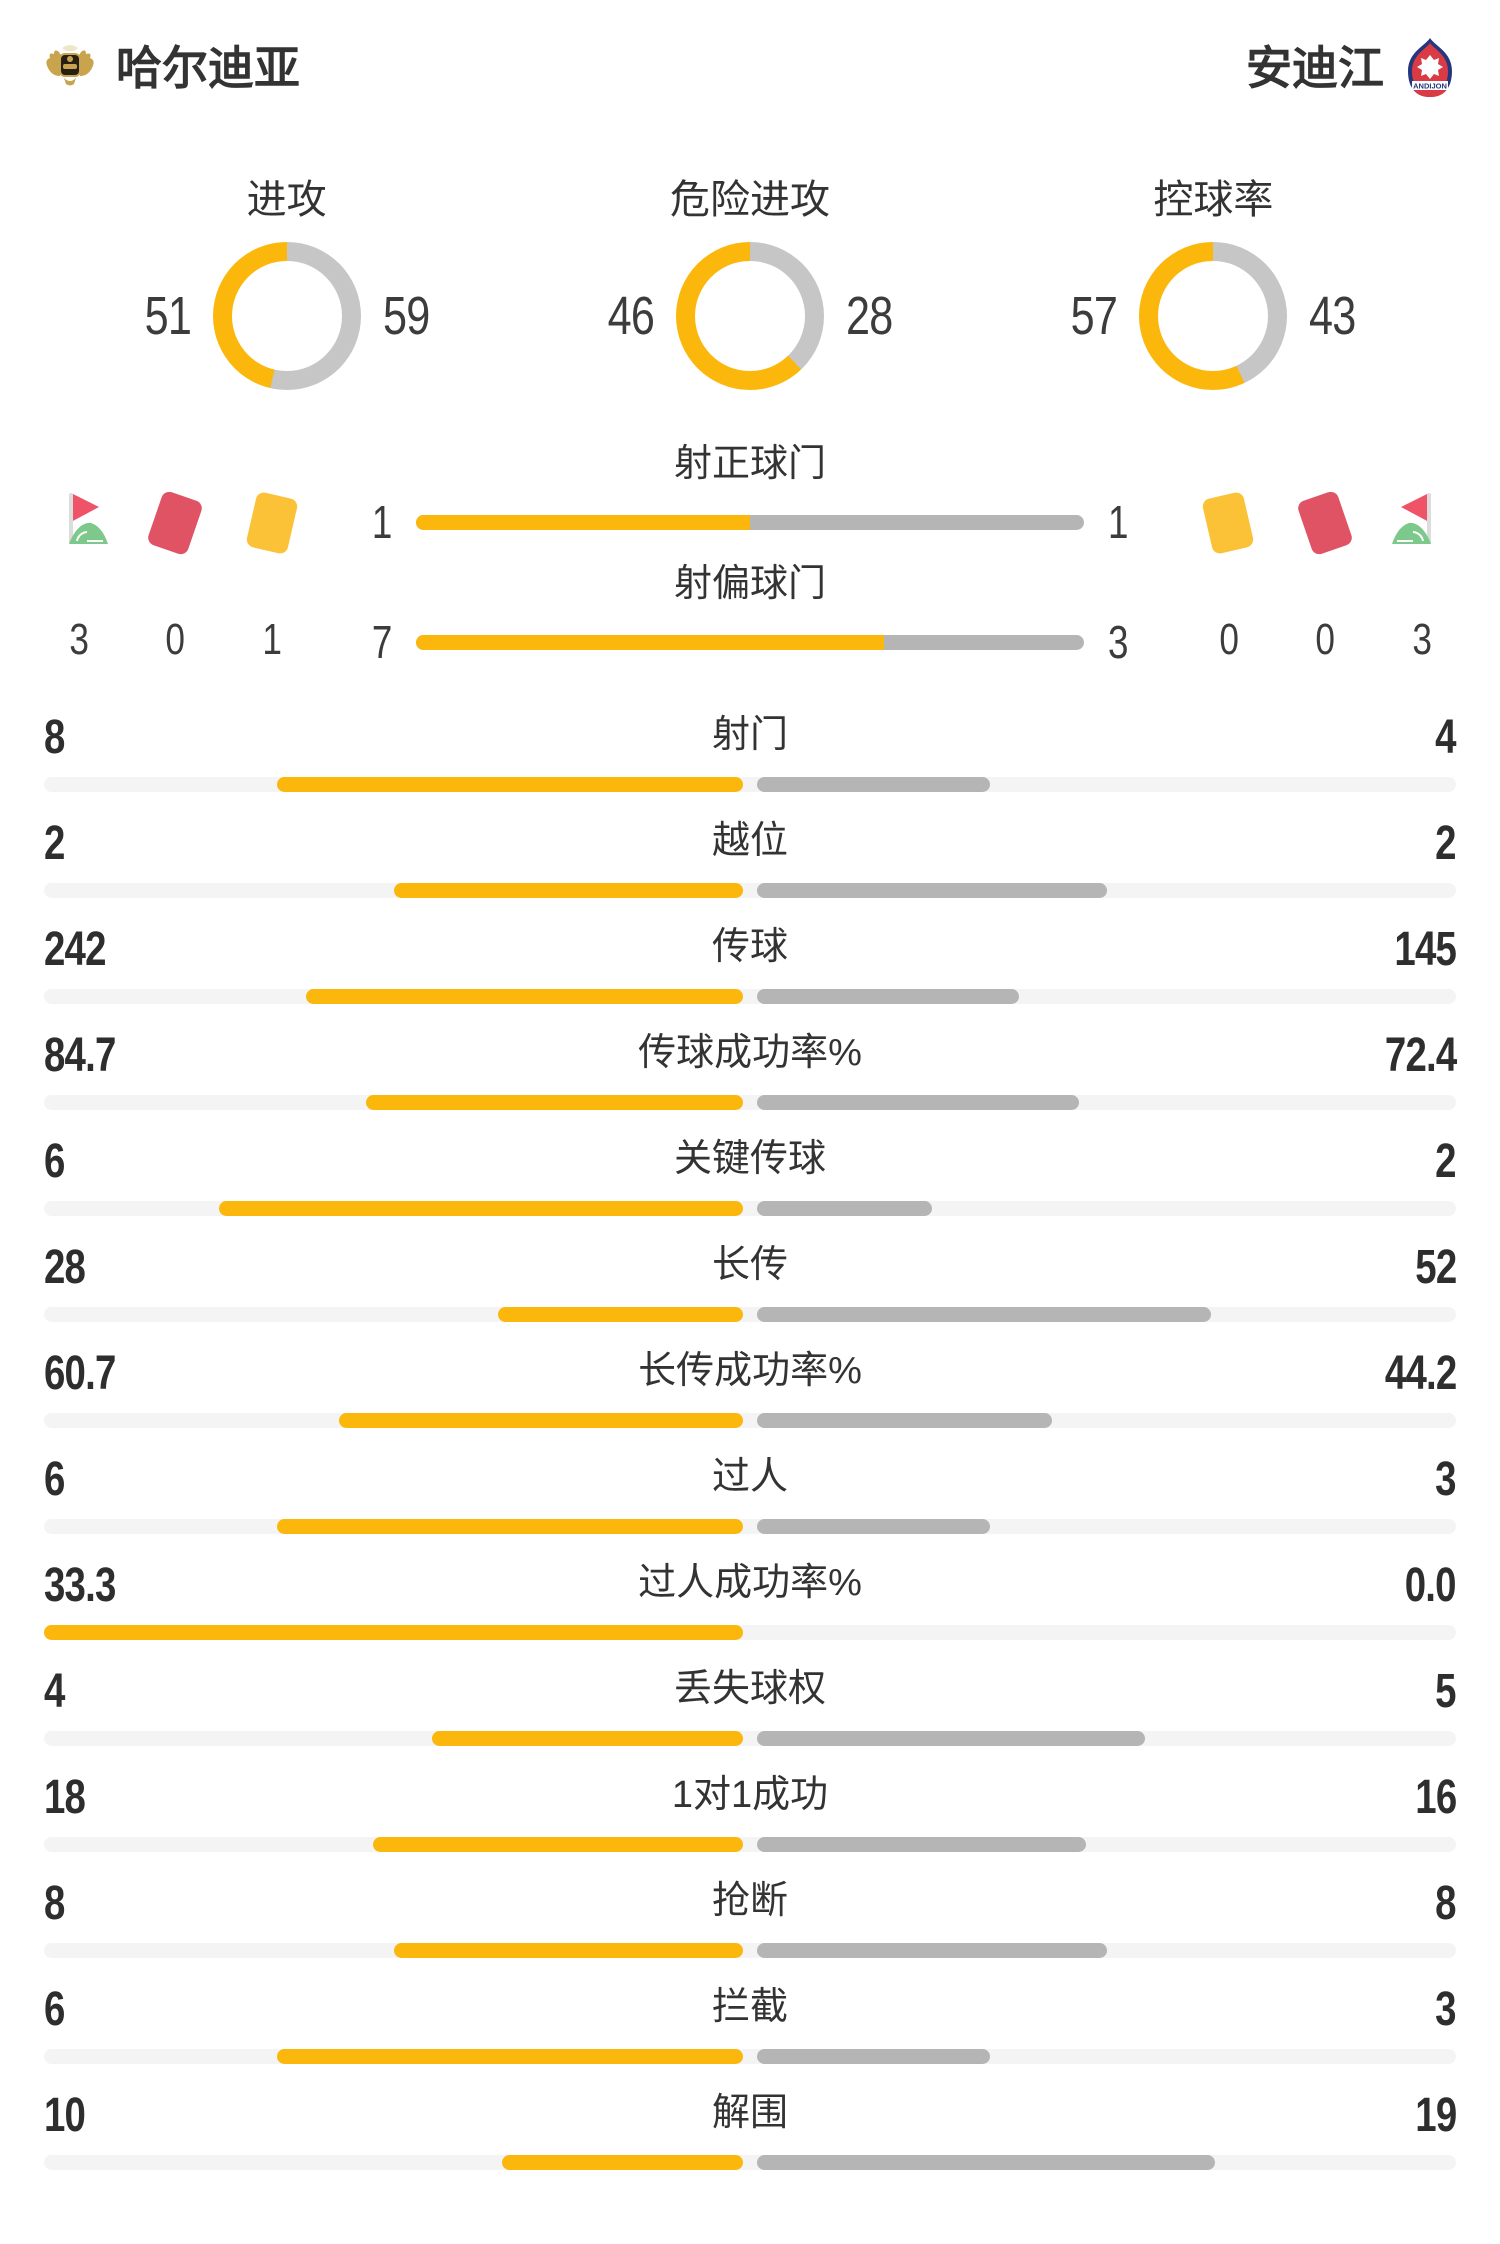  What do you see at coordinates (1422, 522) in the screenshot?
I see `away-corner-flag-icon` at bounding box center [1422, 522].